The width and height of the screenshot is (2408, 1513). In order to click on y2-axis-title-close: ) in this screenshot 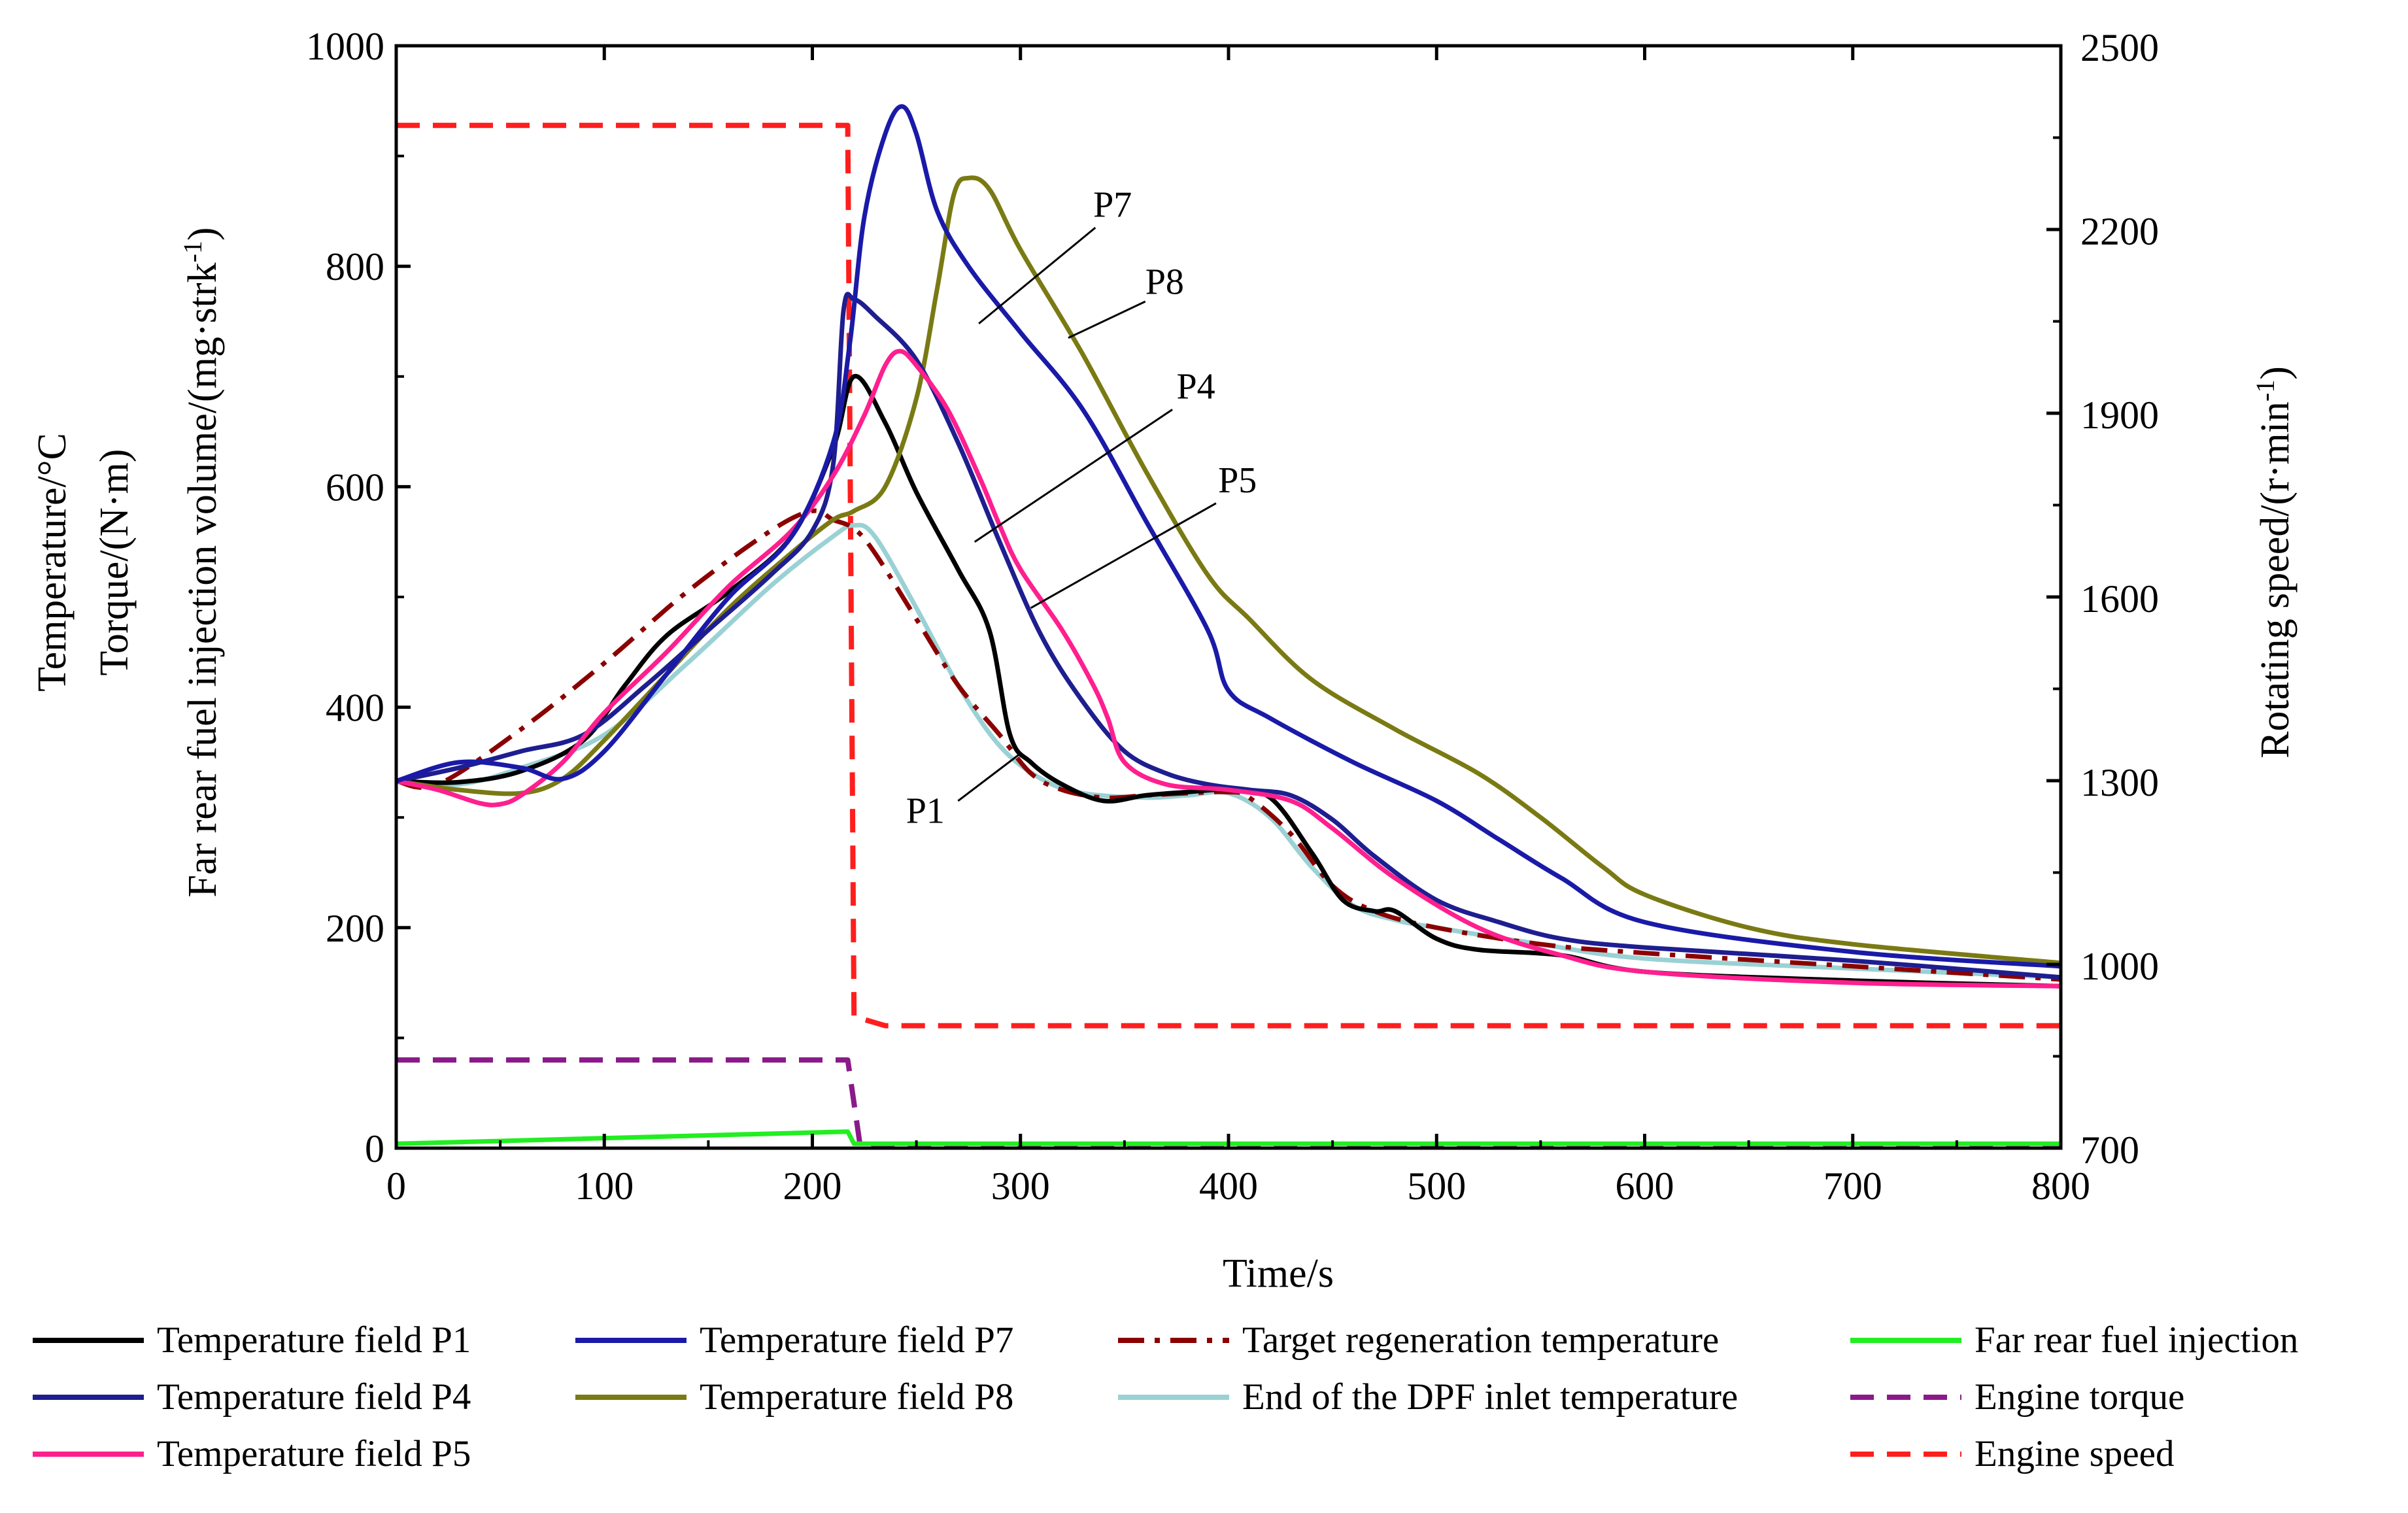, I will do `click(2275, 373)`.